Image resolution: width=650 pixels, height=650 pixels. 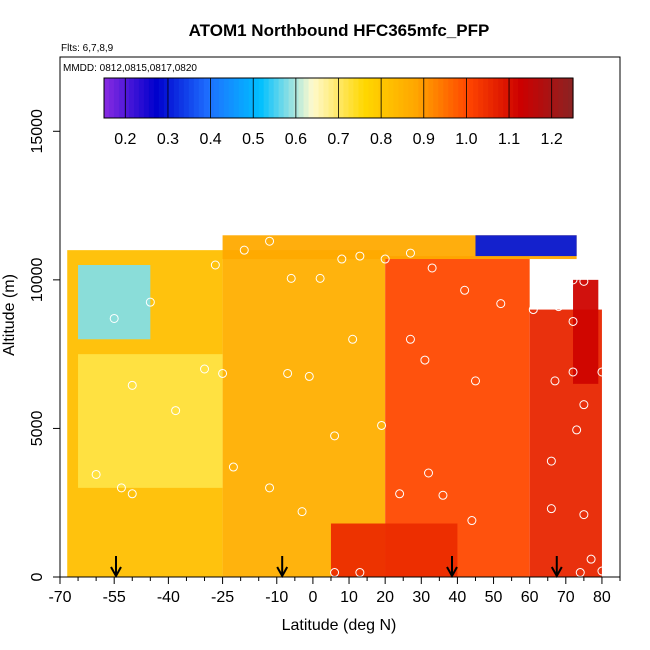 I want to click on x-tick-label: -55, so click(x=114, y=597).